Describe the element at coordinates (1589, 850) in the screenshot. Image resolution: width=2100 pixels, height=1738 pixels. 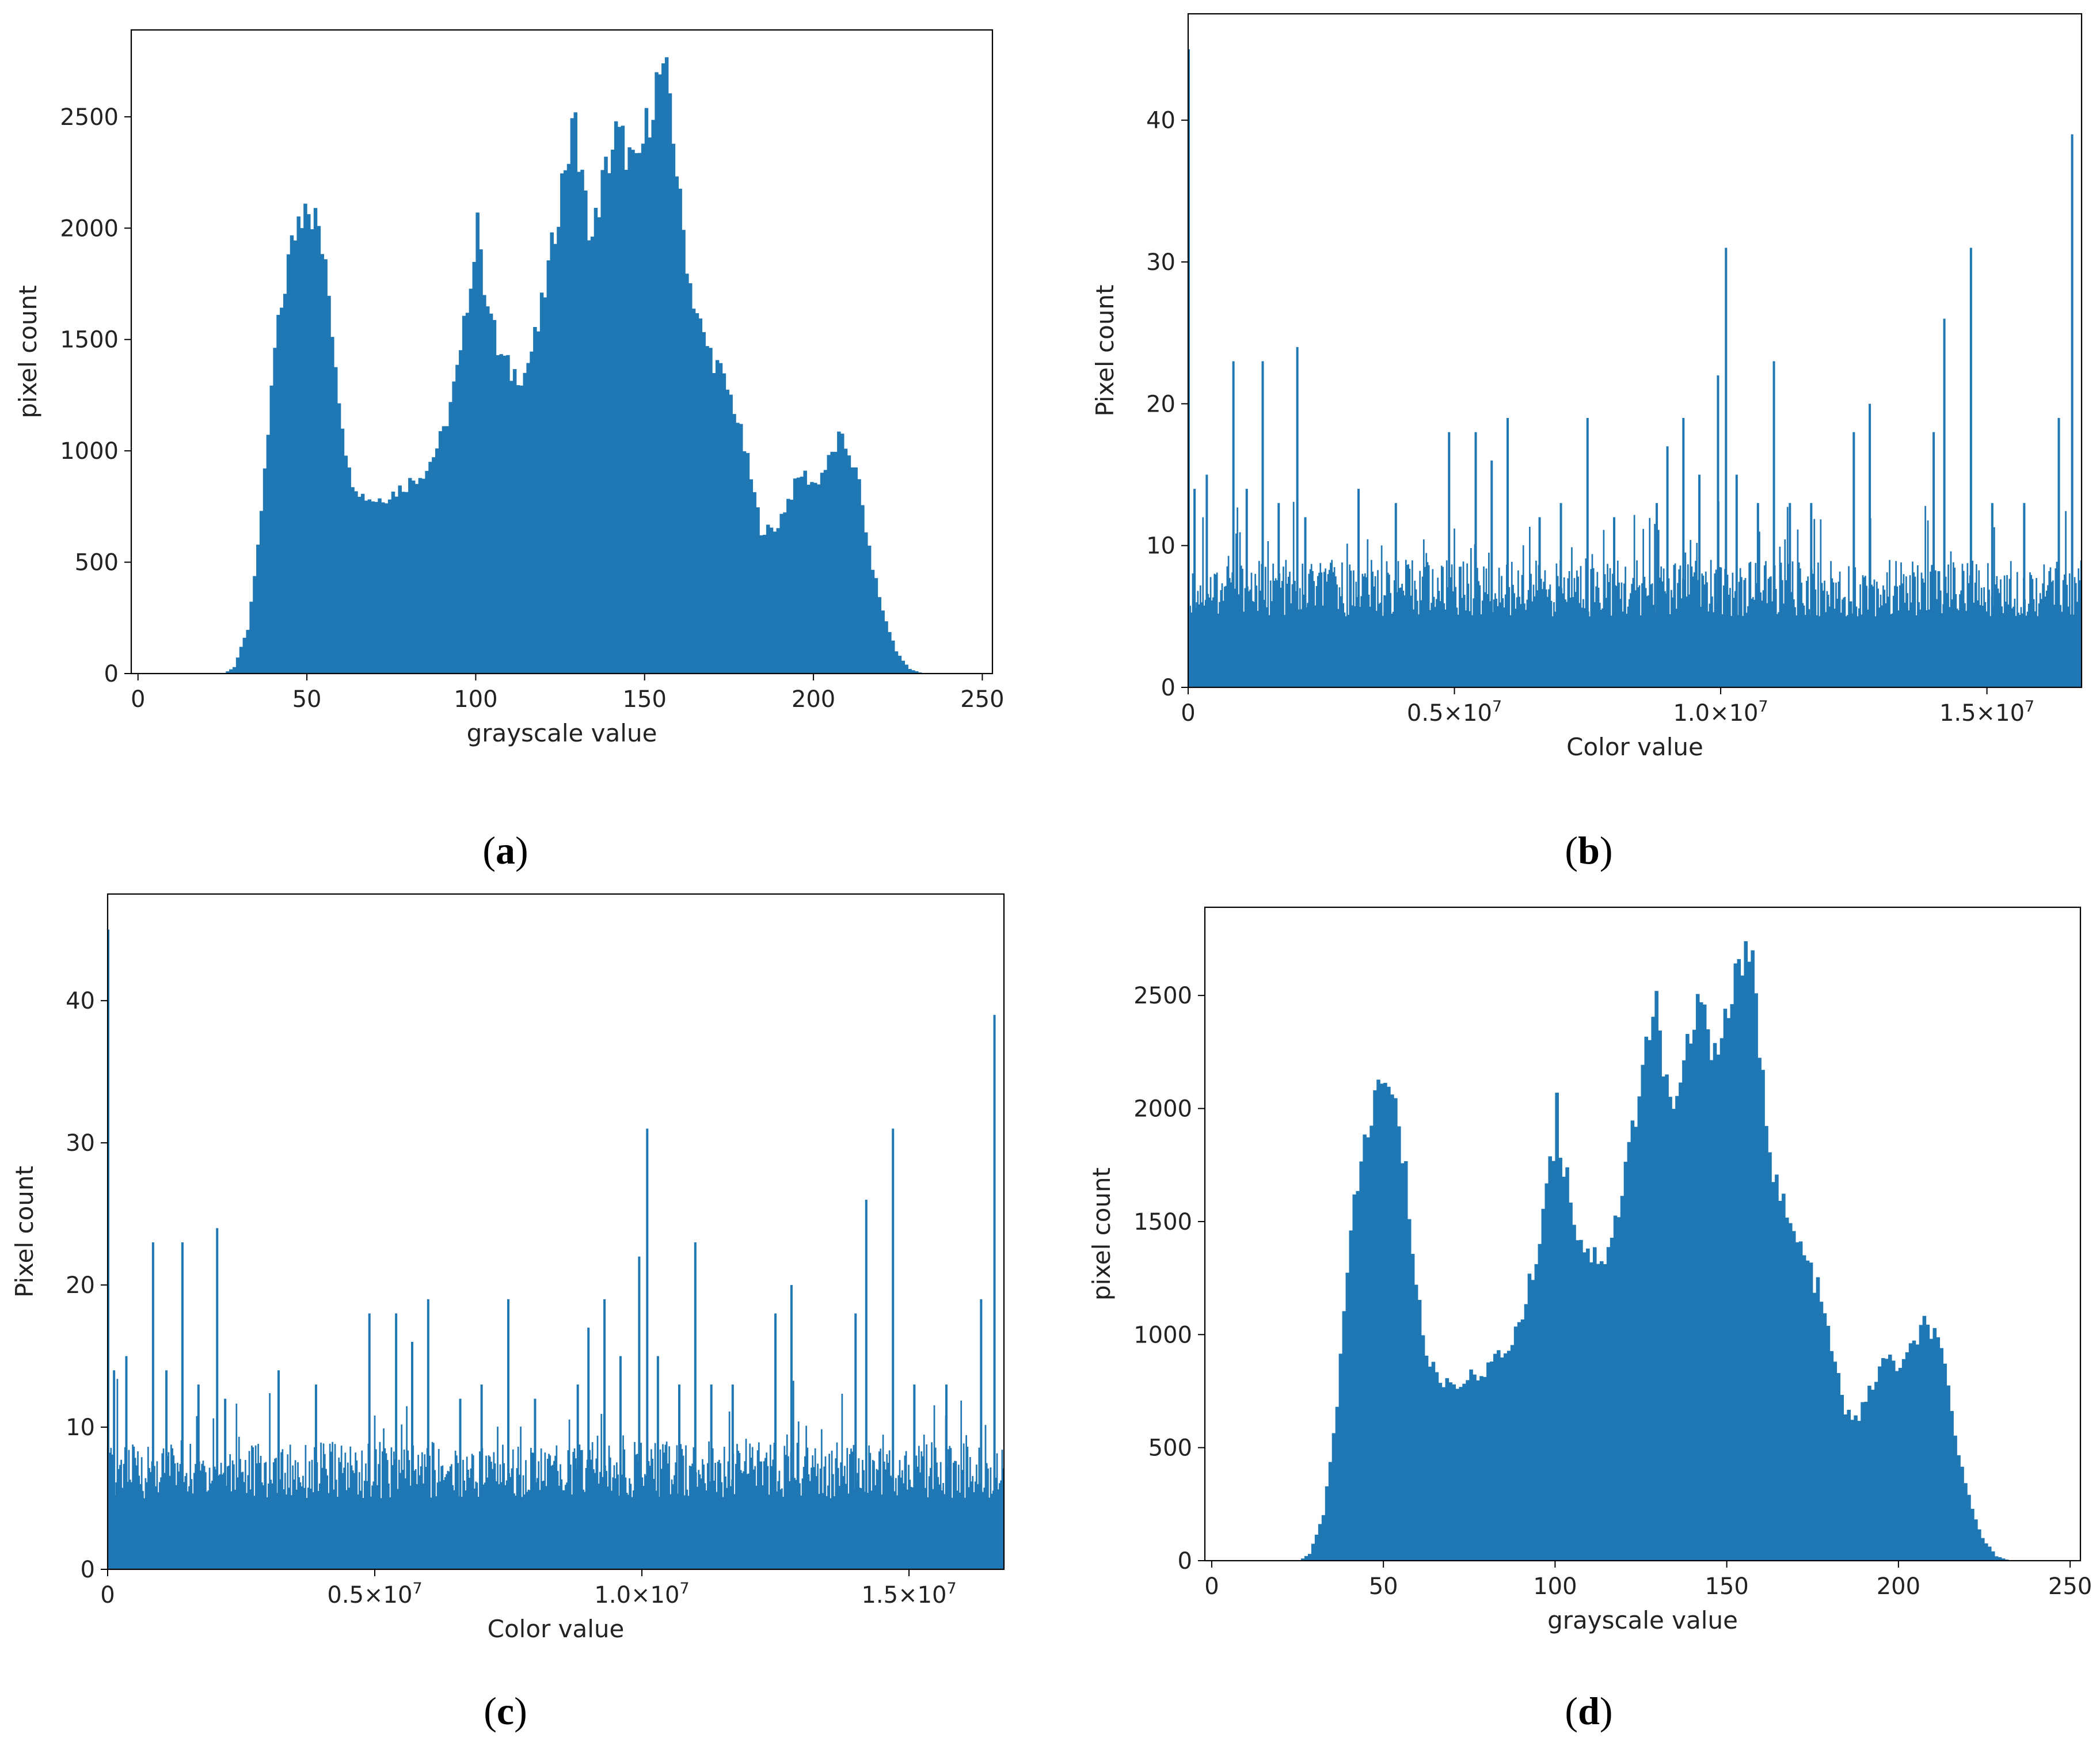
I see `caption-letter: b` at that location.